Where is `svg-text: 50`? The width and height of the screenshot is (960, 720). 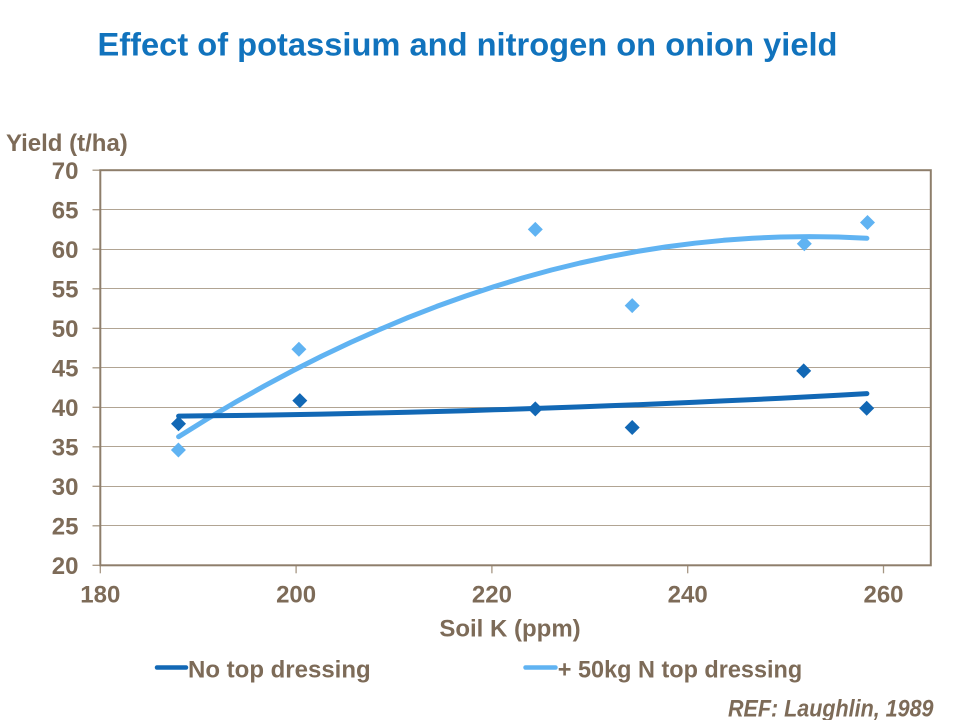 svg-text: 50 is located at coordinates (65, 329).